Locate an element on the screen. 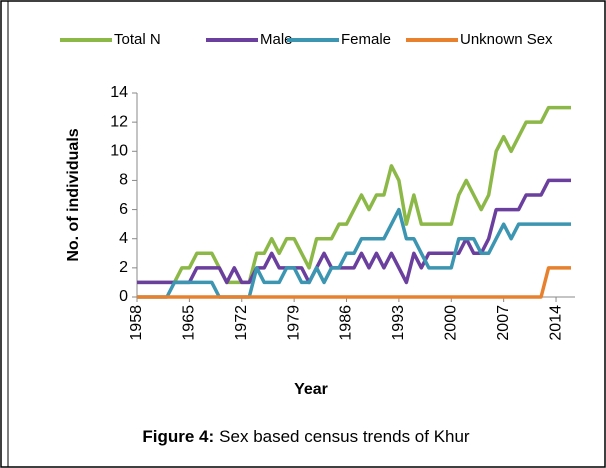  y-tick-label: 10 is located at coordinates (119, 151).